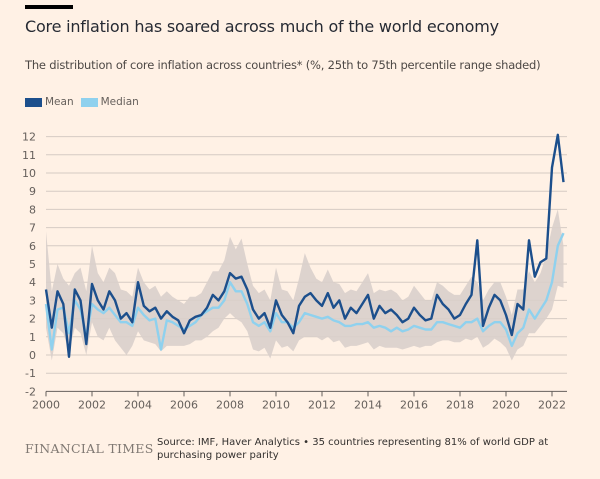  I want to click on x-tick-label: 2000, so click(46, 404).